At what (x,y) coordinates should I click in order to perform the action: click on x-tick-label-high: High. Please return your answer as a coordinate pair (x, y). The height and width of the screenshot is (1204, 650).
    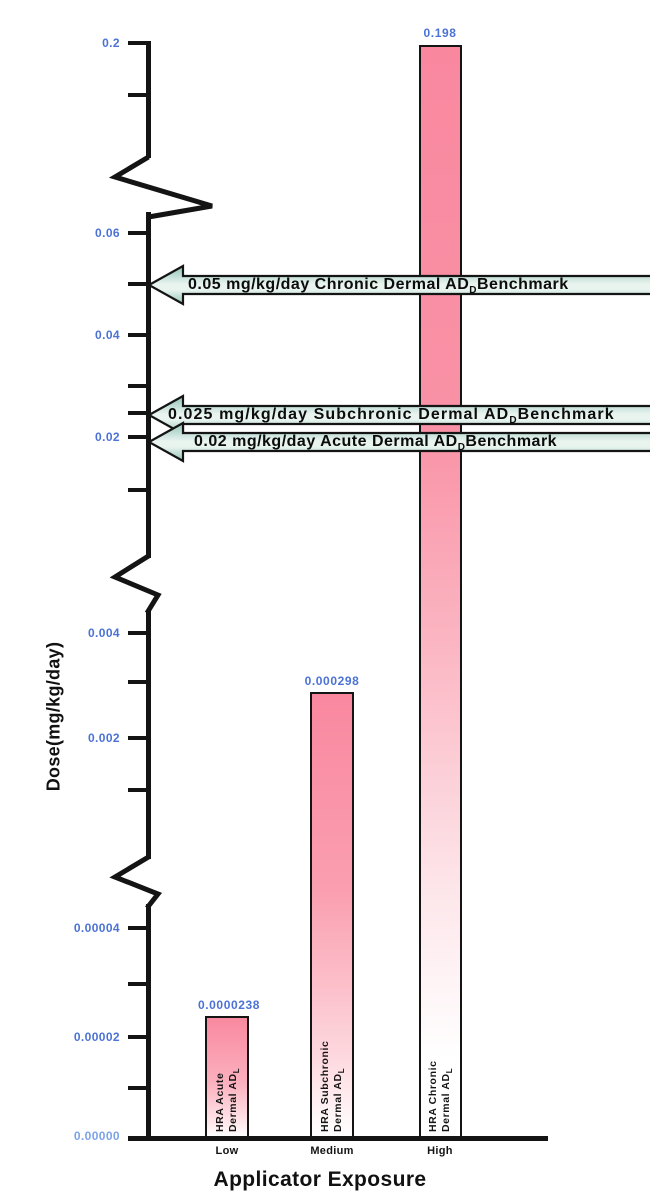
    Looking at the image, I should click on (440, 1151).